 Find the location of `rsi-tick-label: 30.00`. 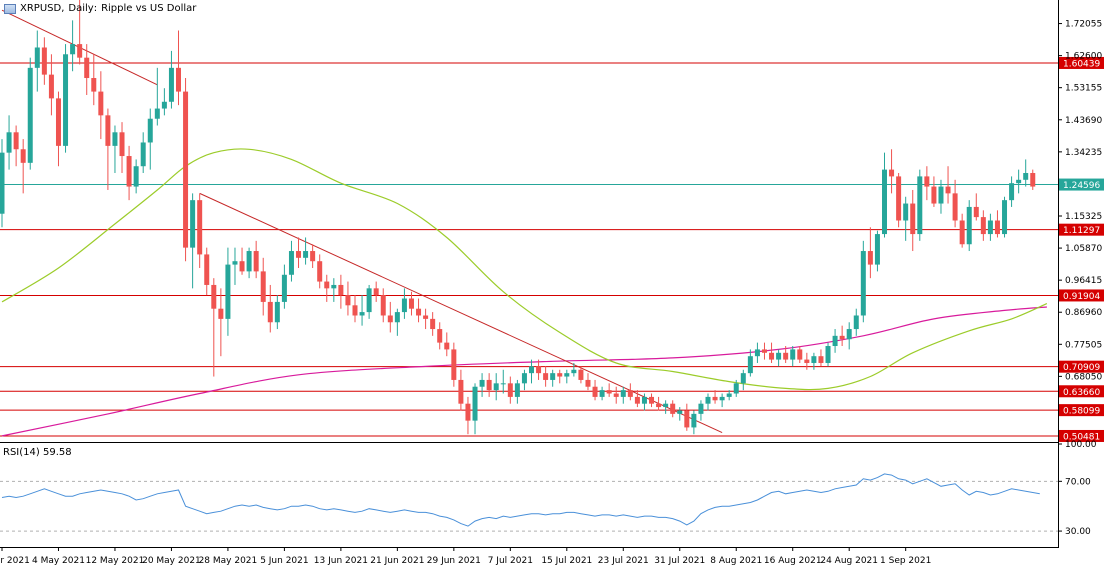

rsi-tick-label: 30.00 is located at coordinates (1078, 532).